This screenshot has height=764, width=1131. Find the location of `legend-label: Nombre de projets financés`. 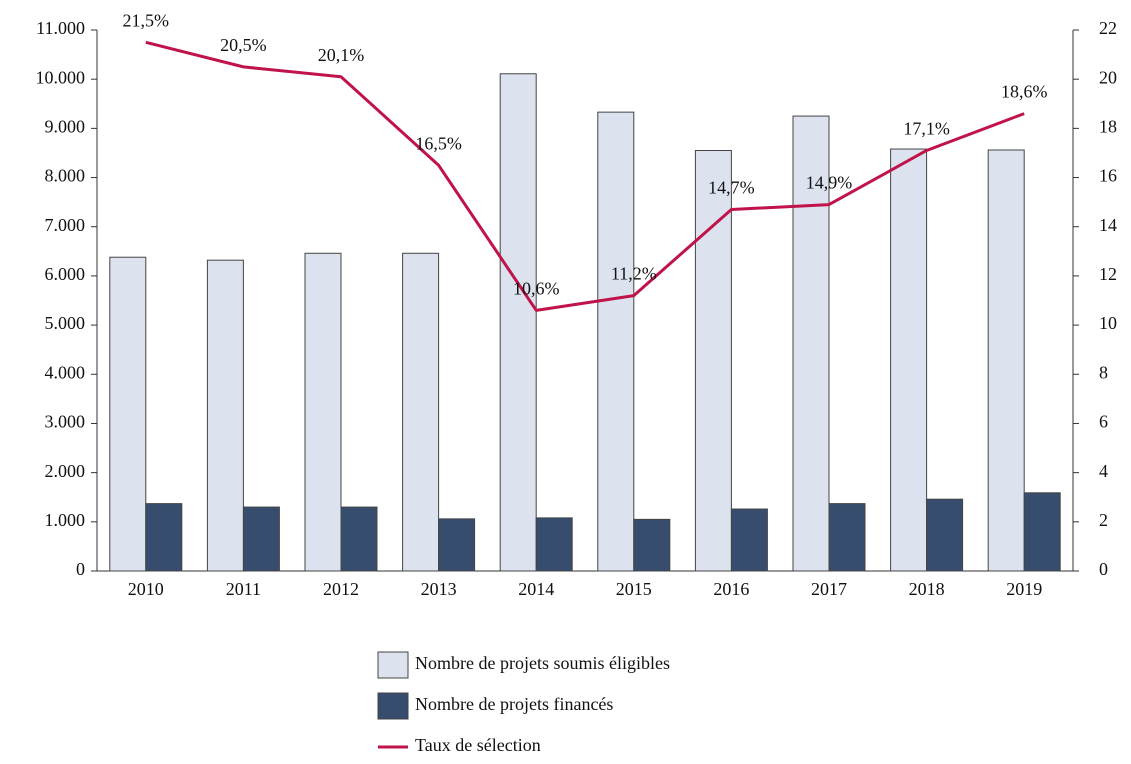

legend-label: Nombre de projets financés is located at coordinates (514, 704).